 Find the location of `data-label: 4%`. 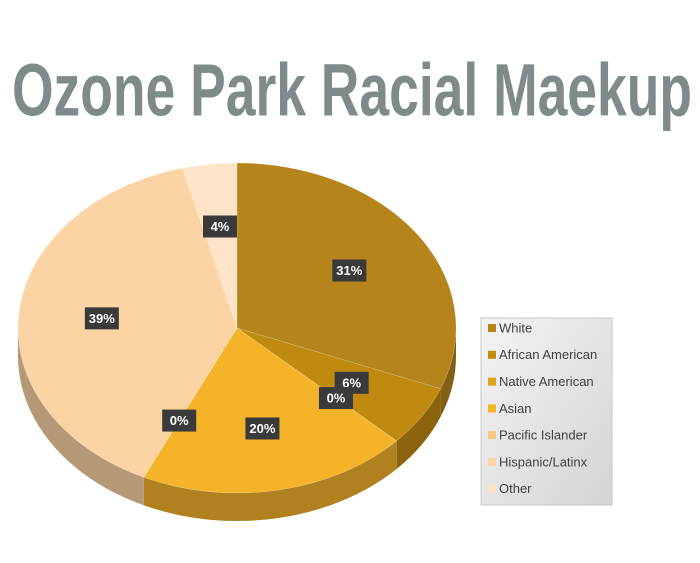

data-label: 4% is located at coordinates (220, 226).